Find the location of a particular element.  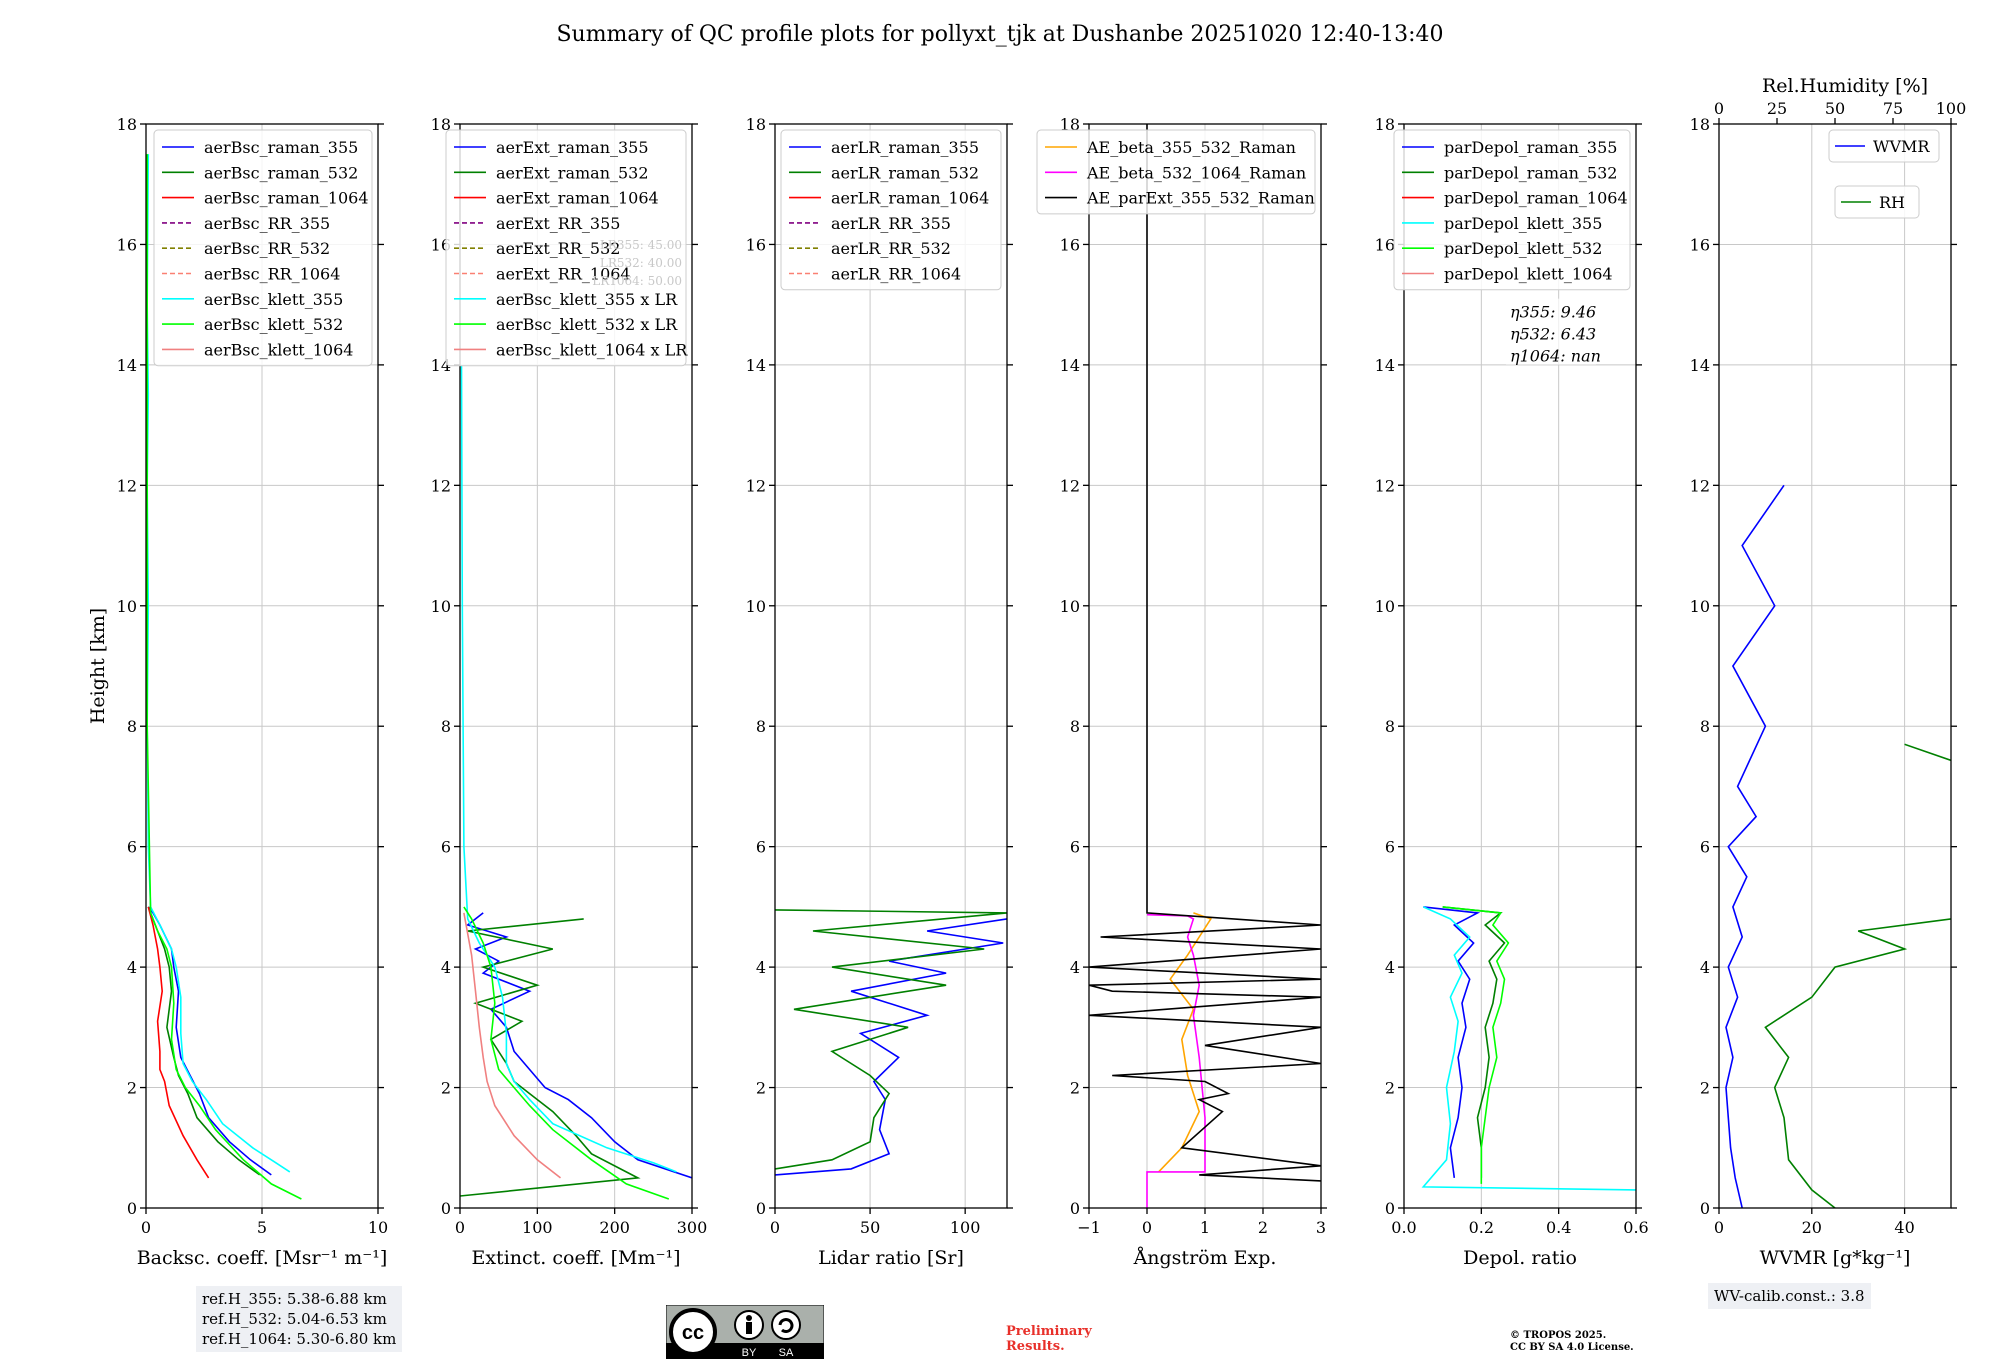

legend-entry-aerLR_RR_1064: aerLR_RR_1064 is located at coordinates (896, 274).